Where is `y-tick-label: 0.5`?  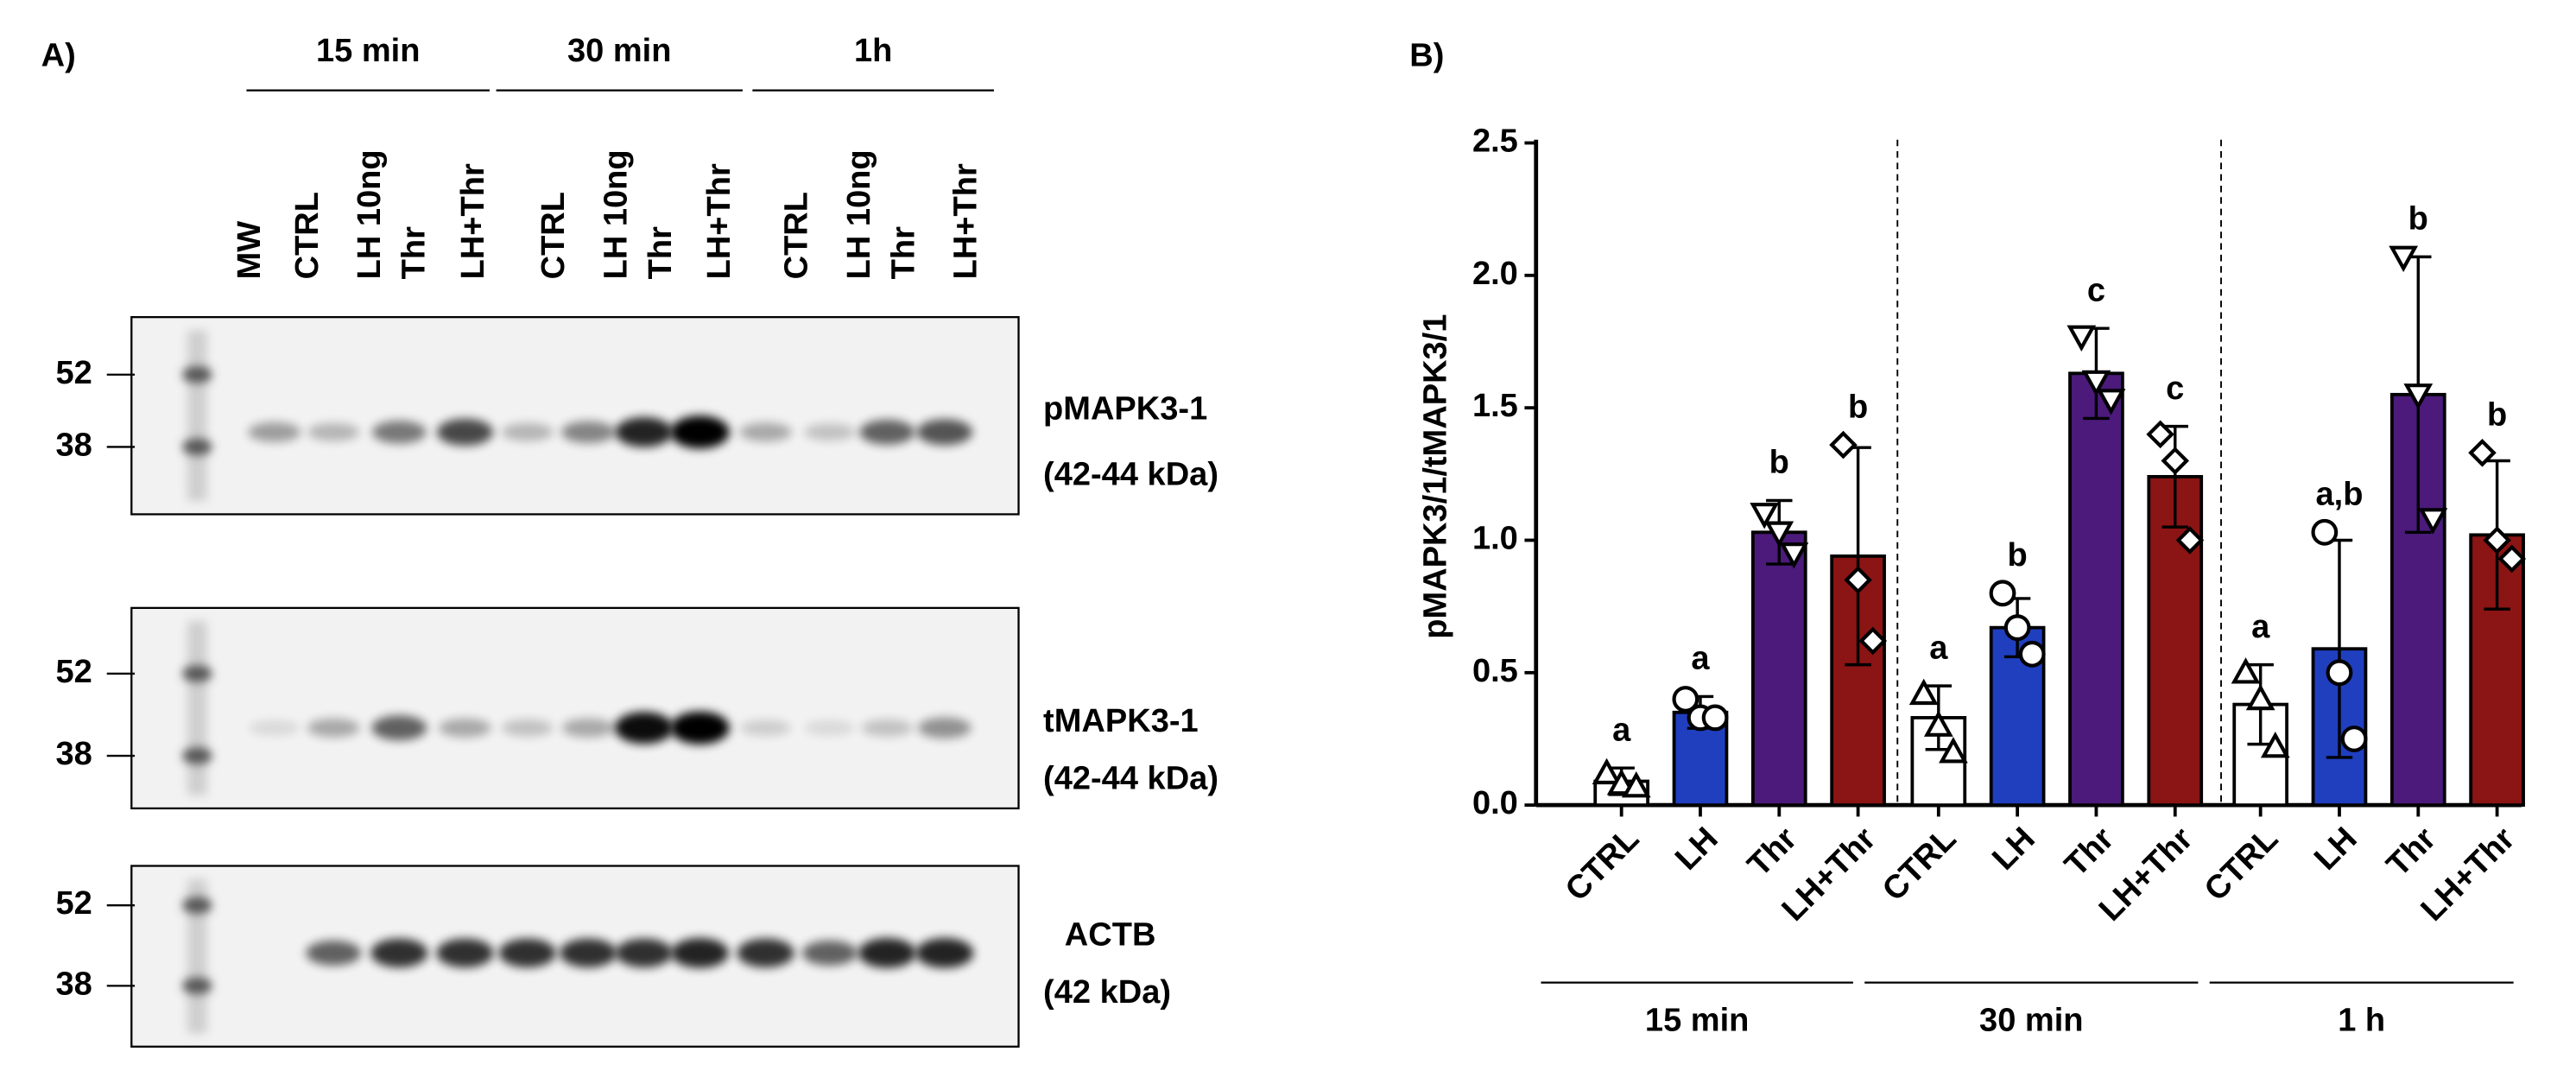
y-tick-label: 0.5 is located at coordinates (1495, 671).